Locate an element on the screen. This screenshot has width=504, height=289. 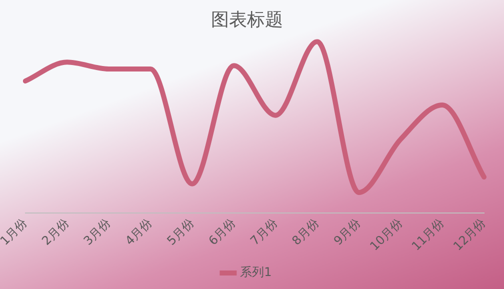
x-tick-label: 10月份 is located at coordinates (386, 235).